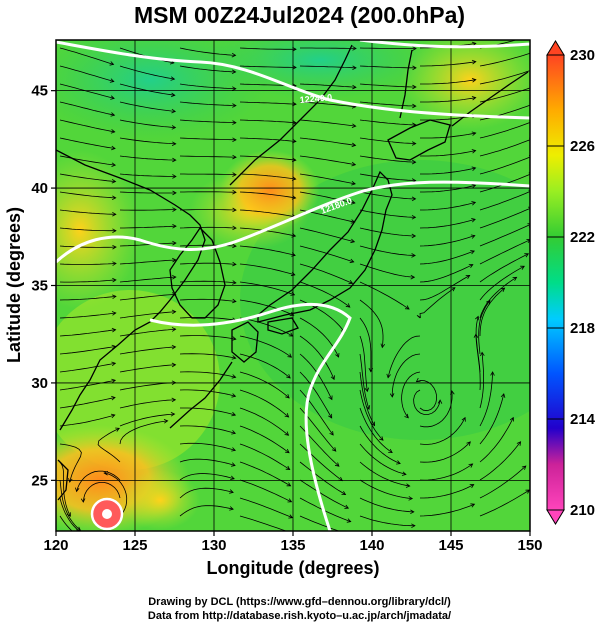  What do you see at coordinates (315, 98) in the screenshot?
I see `contour-label-12240: 12240.0` at bounding box center [315, 98].